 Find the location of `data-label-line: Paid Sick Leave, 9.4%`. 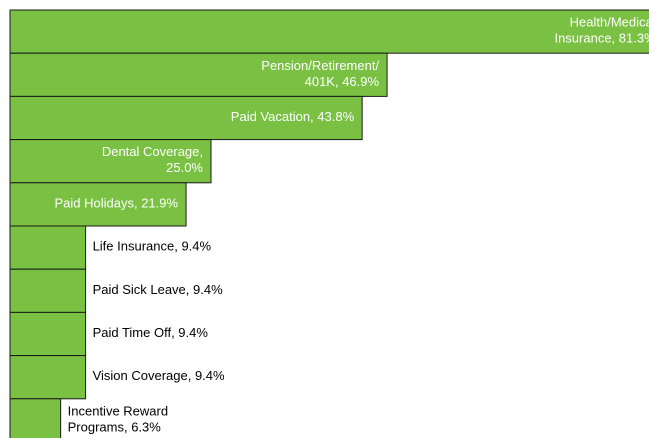

data-label-line: Paid Sick Leave, 9.4% is located at coordinates (158, 289).